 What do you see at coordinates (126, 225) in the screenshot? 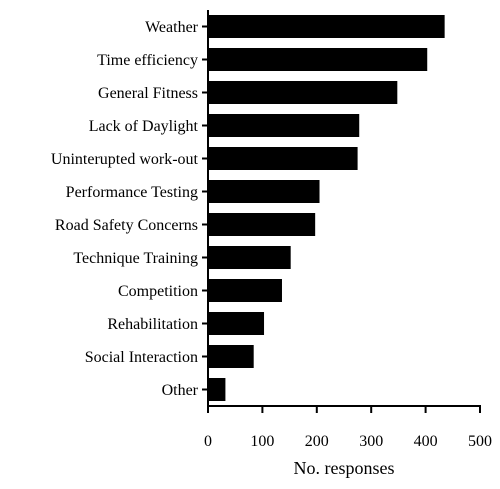
I see `category-label-6: Road Safety Concerns` at bounding box center [126, 225].